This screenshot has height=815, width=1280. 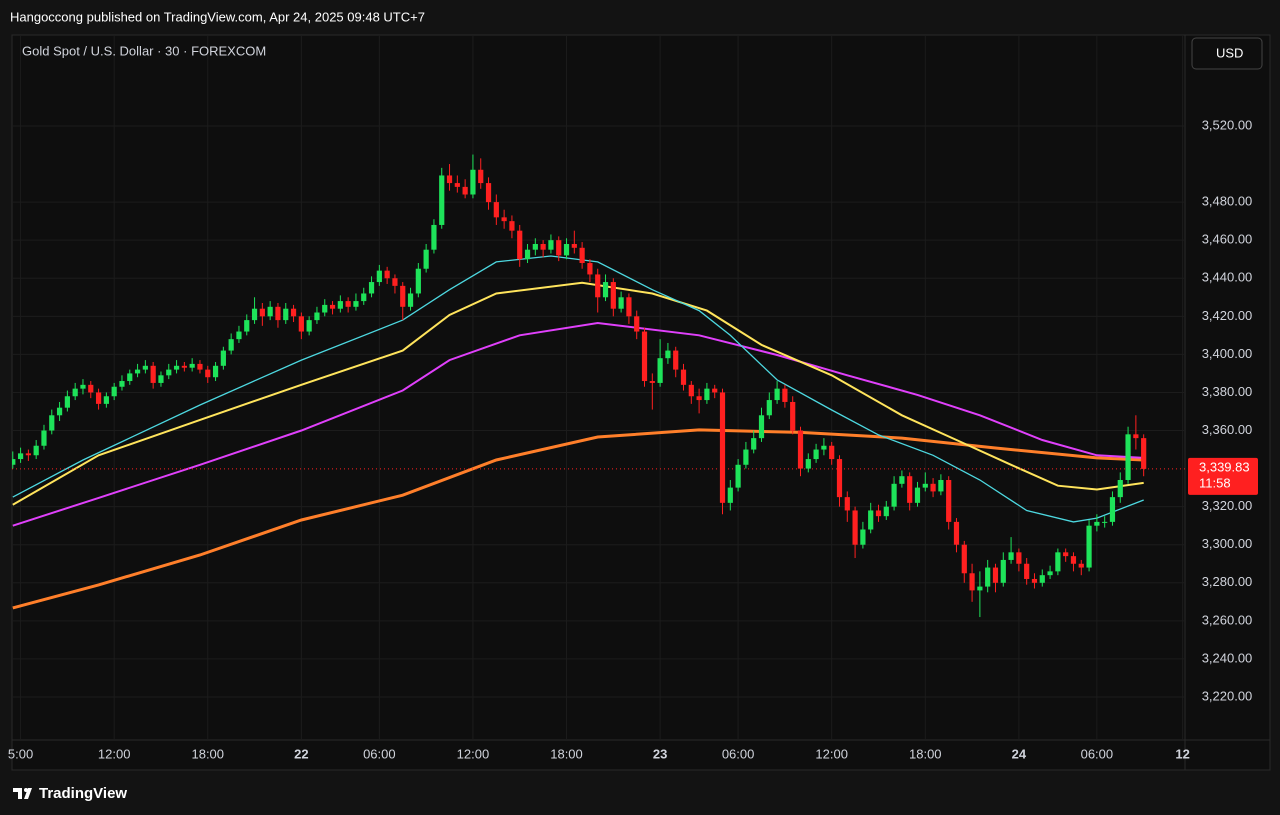 What do you see at coordinates (1229, 52) in the screenshot?
I see `currency: USD` at bounding box center [1229, 52].